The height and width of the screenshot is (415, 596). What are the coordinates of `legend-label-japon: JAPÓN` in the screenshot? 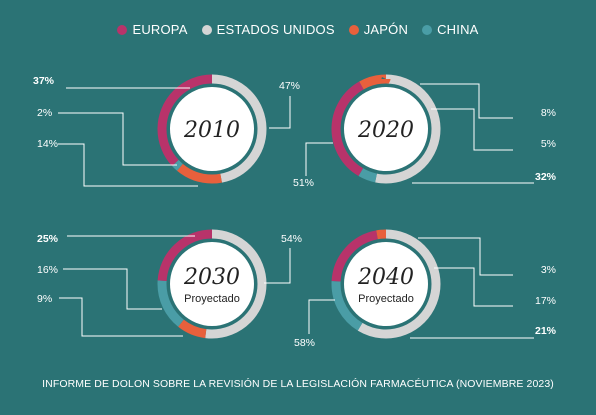 It's located at (386, 29).